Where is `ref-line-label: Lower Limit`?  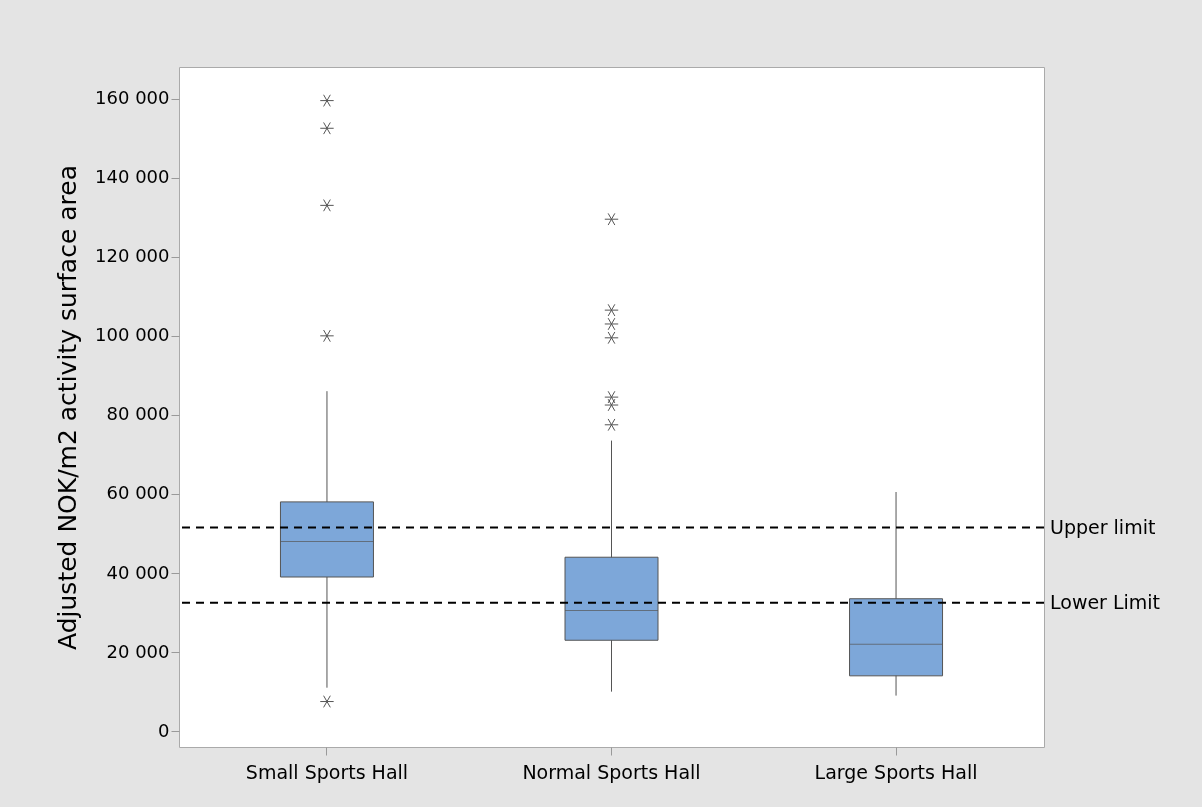 ref-line-label: Lower Limit is located at coordinates (1105, 601).